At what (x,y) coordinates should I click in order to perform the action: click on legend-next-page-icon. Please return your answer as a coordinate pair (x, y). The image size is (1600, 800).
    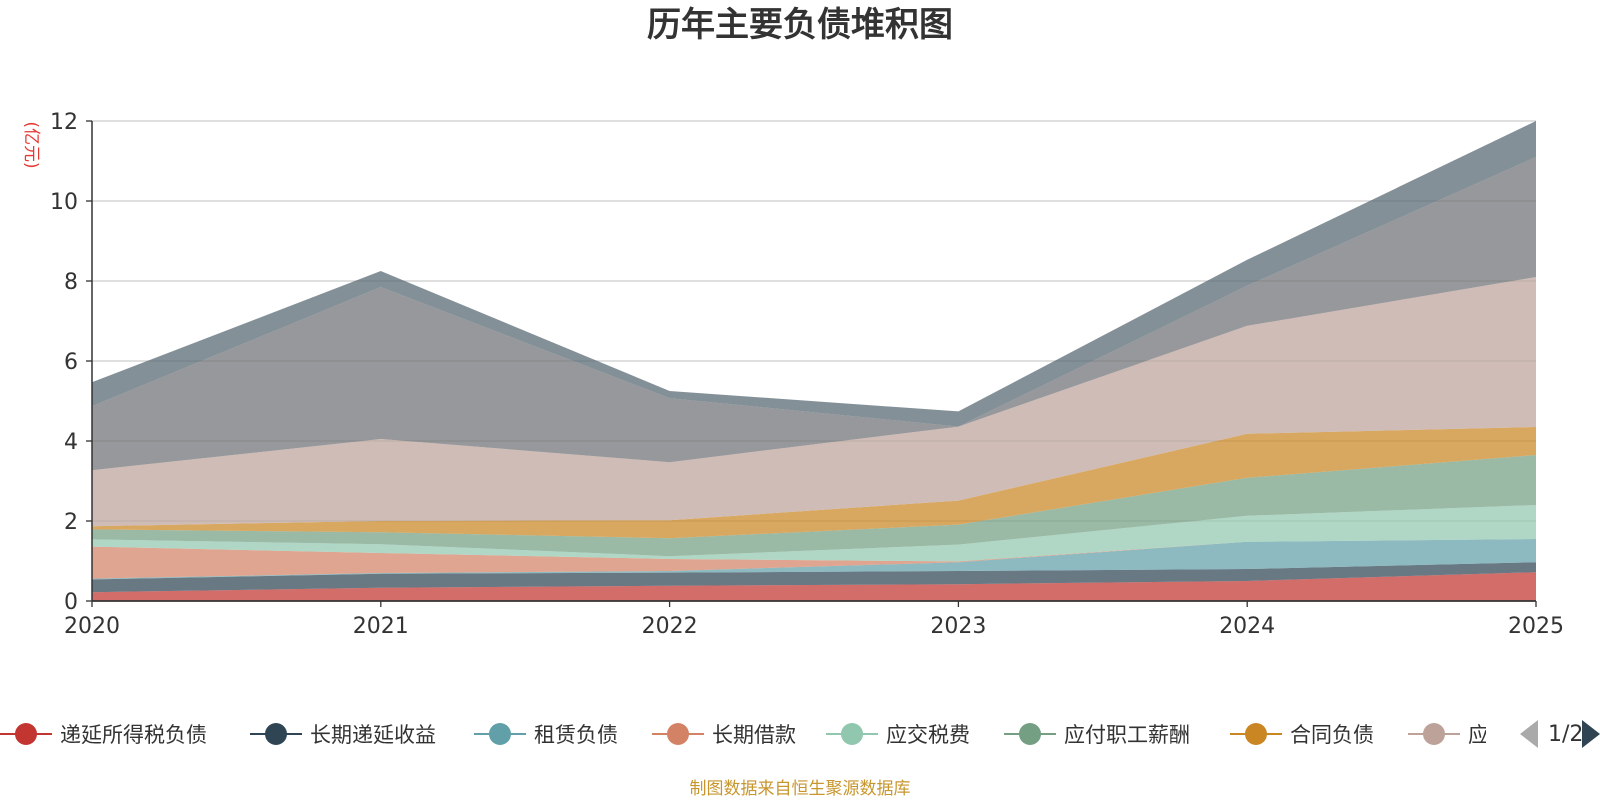
    Looking at the image, I should click on (1591, 734).